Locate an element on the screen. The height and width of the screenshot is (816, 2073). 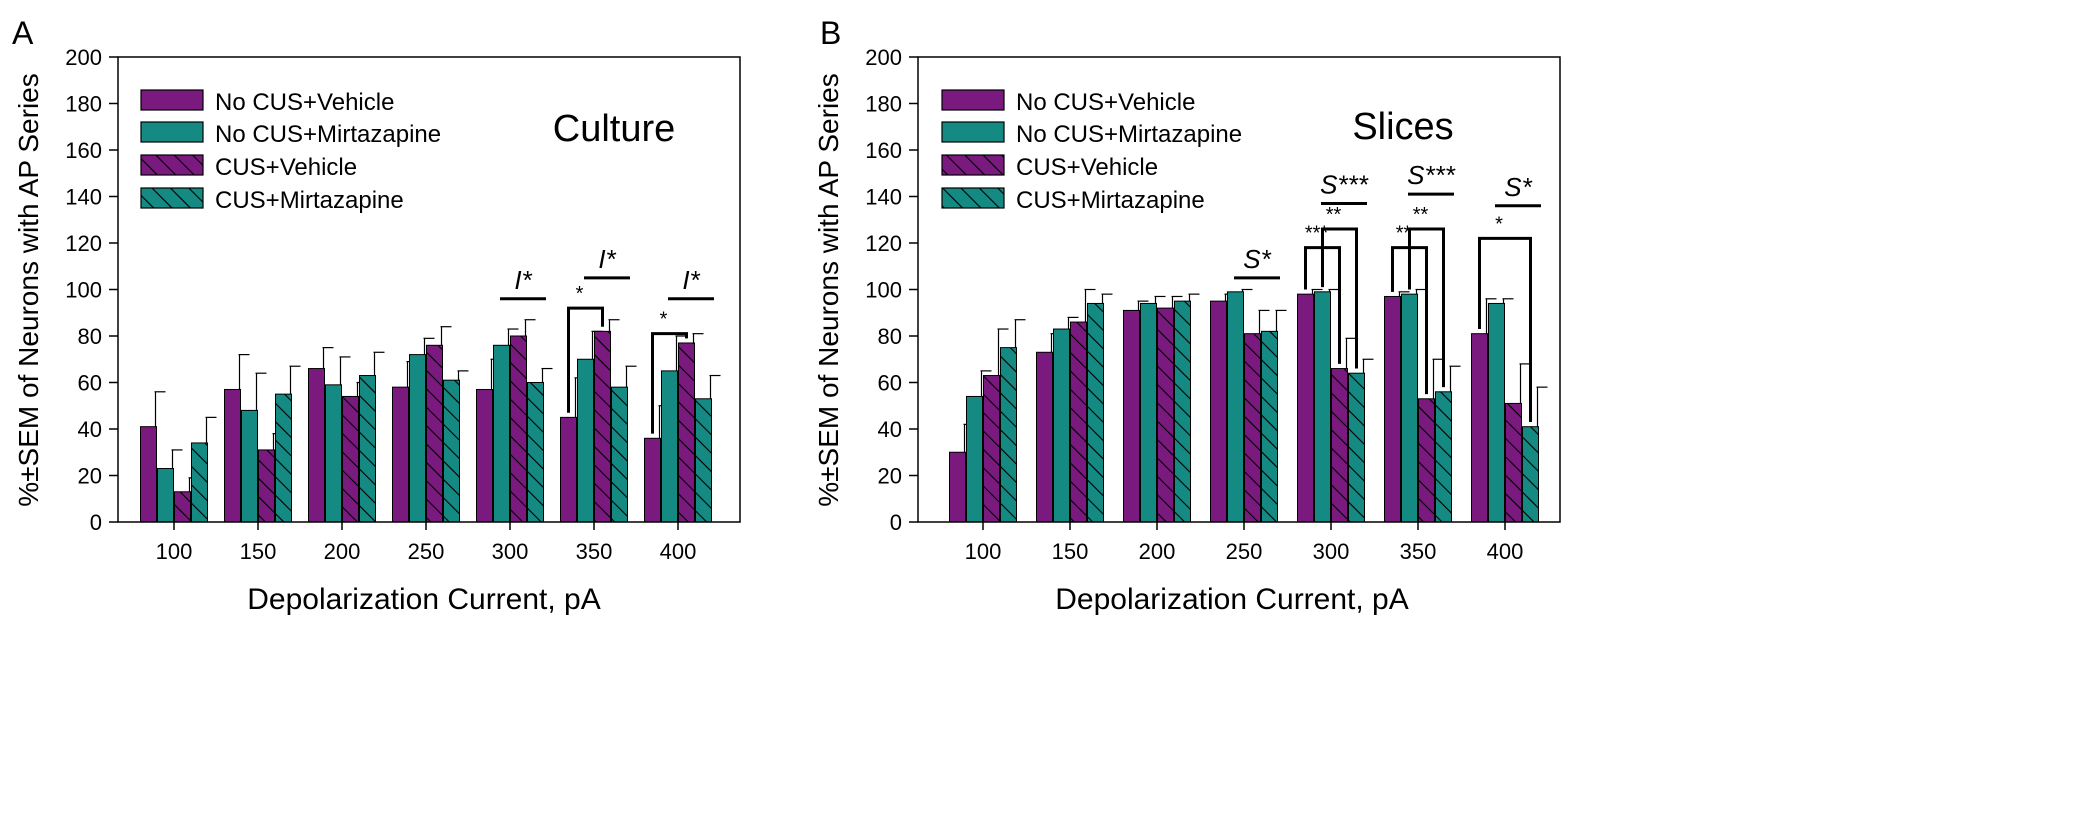
x-tick-label: 300 is located at coordinates (1331, 551).